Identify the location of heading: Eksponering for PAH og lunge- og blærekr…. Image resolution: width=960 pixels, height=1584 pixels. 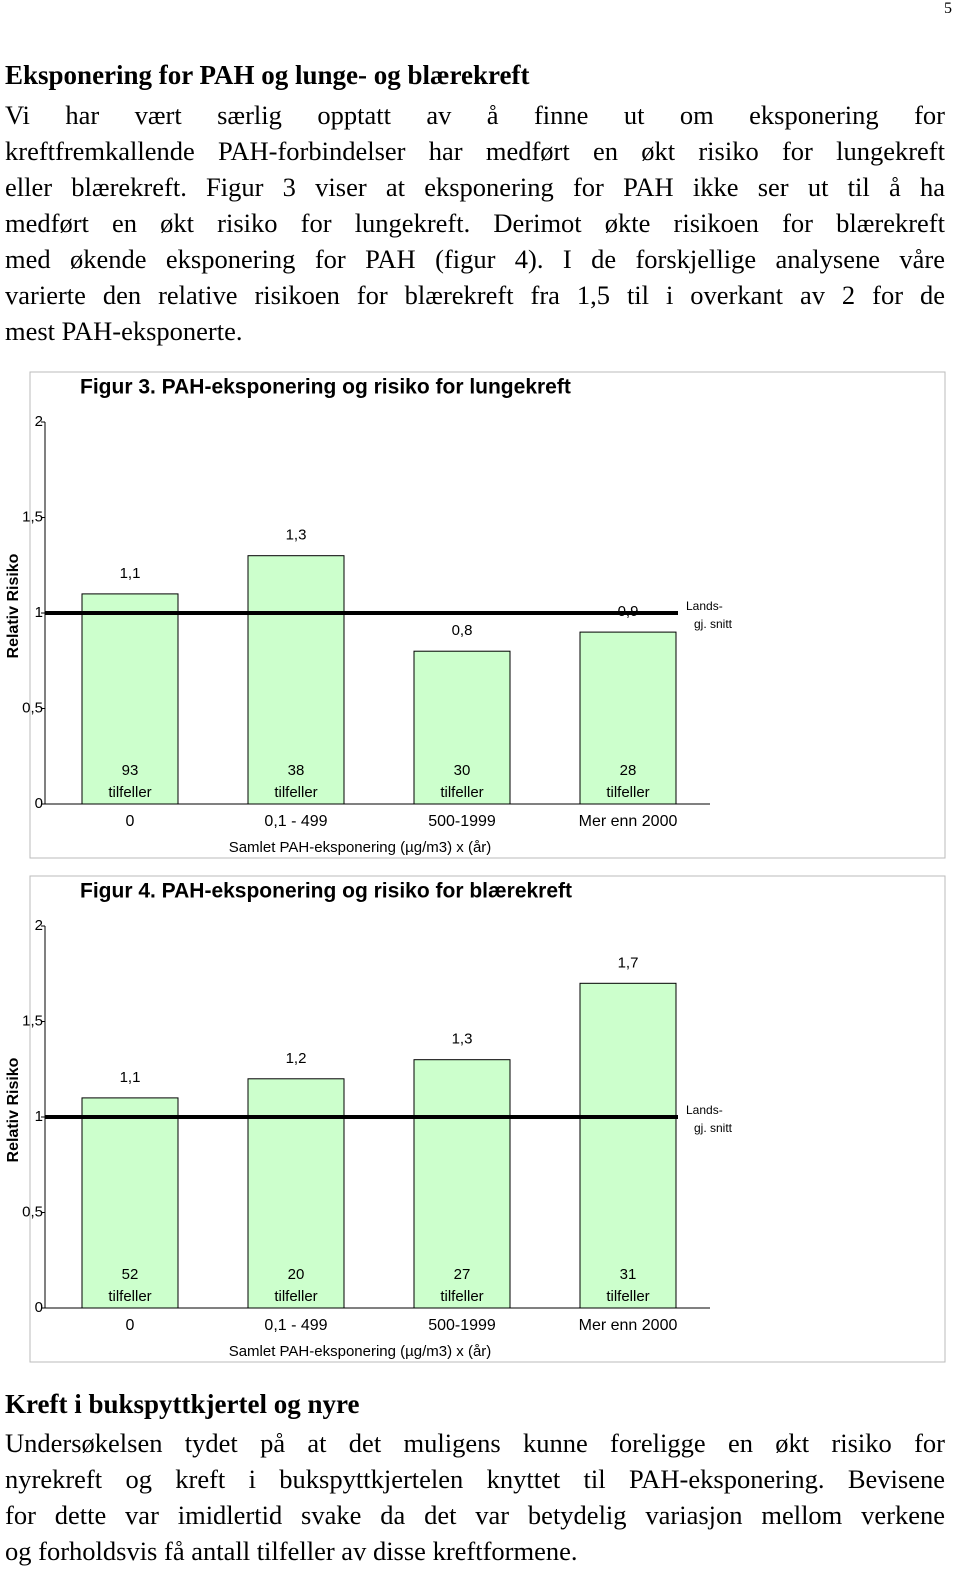
(267, 75).